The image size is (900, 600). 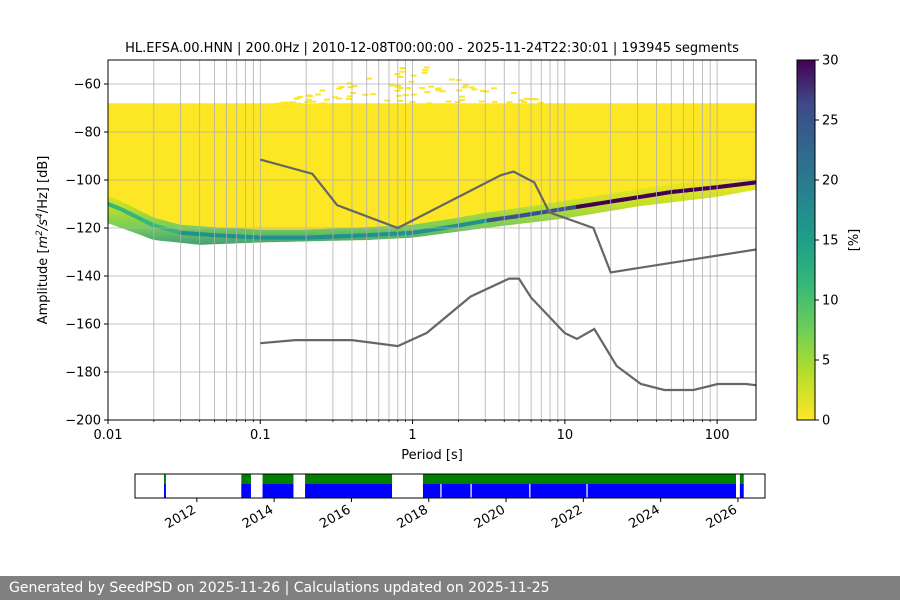 What do you see at coordinates (508, 334) in the screenshot?
I see `nlnm-curve` at bounding box center [508, 334].